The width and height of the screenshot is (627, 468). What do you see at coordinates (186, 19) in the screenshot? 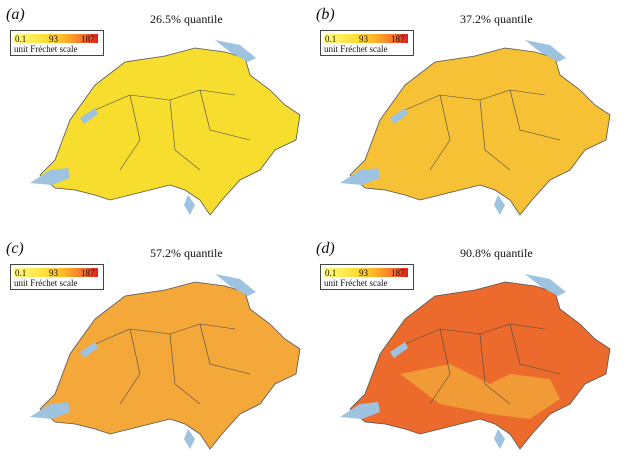
I see `panel-title: 26.5% quantile` at bounding box center [186, 19].